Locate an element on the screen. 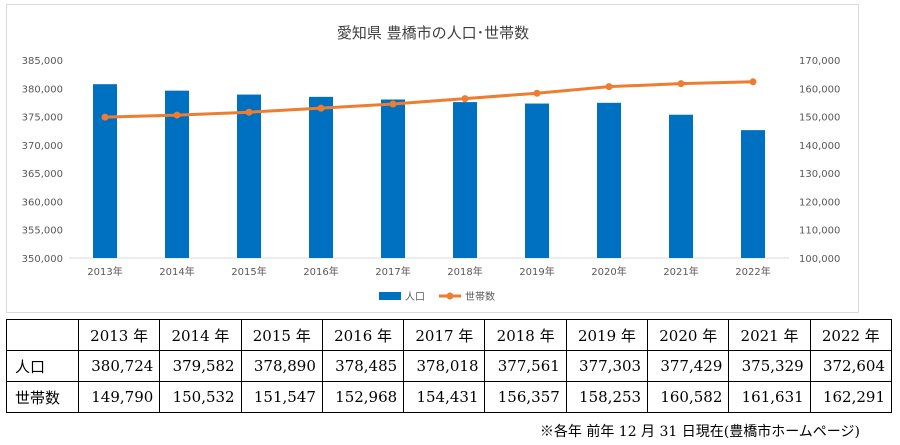  table-cell: 378,018 is located at coordinates (444, 366).